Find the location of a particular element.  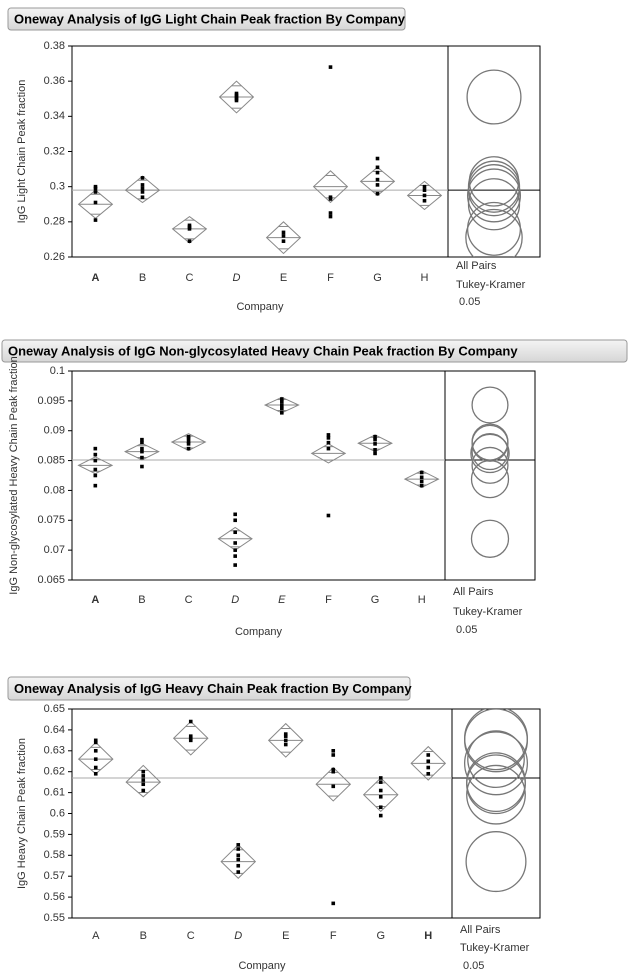

y-tick-label: 0.3 is located at coordinates (57, 187).